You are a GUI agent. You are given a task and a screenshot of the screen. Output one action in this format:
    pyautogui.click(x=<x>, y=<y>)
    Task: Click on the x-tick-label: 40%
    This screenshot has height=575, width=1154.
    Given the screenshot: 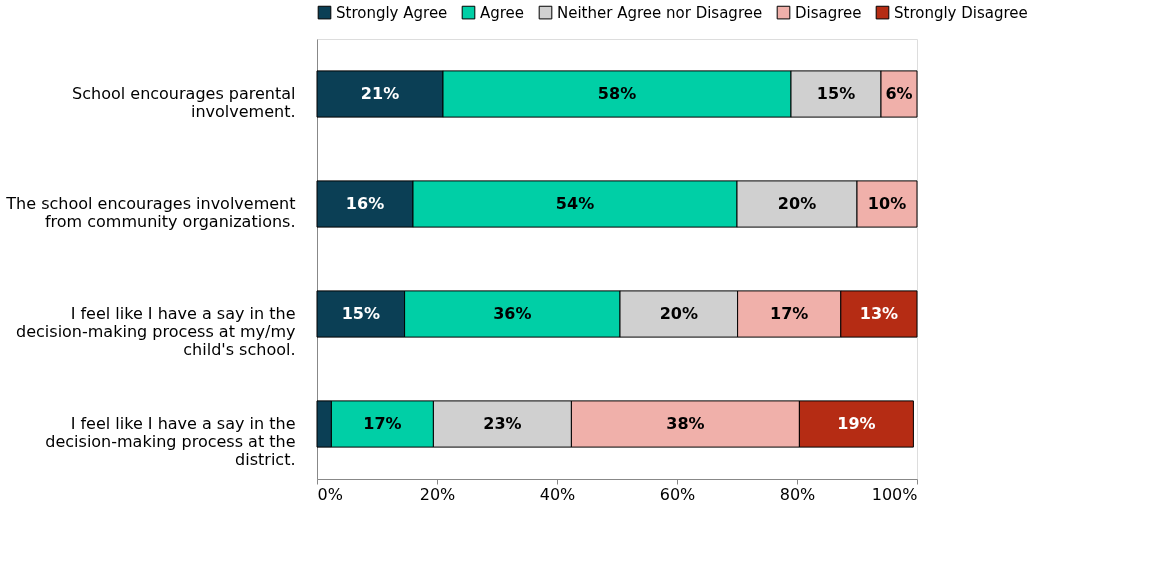 What is the action you would take?
    pyautogui.click(x=557, y=494)
    